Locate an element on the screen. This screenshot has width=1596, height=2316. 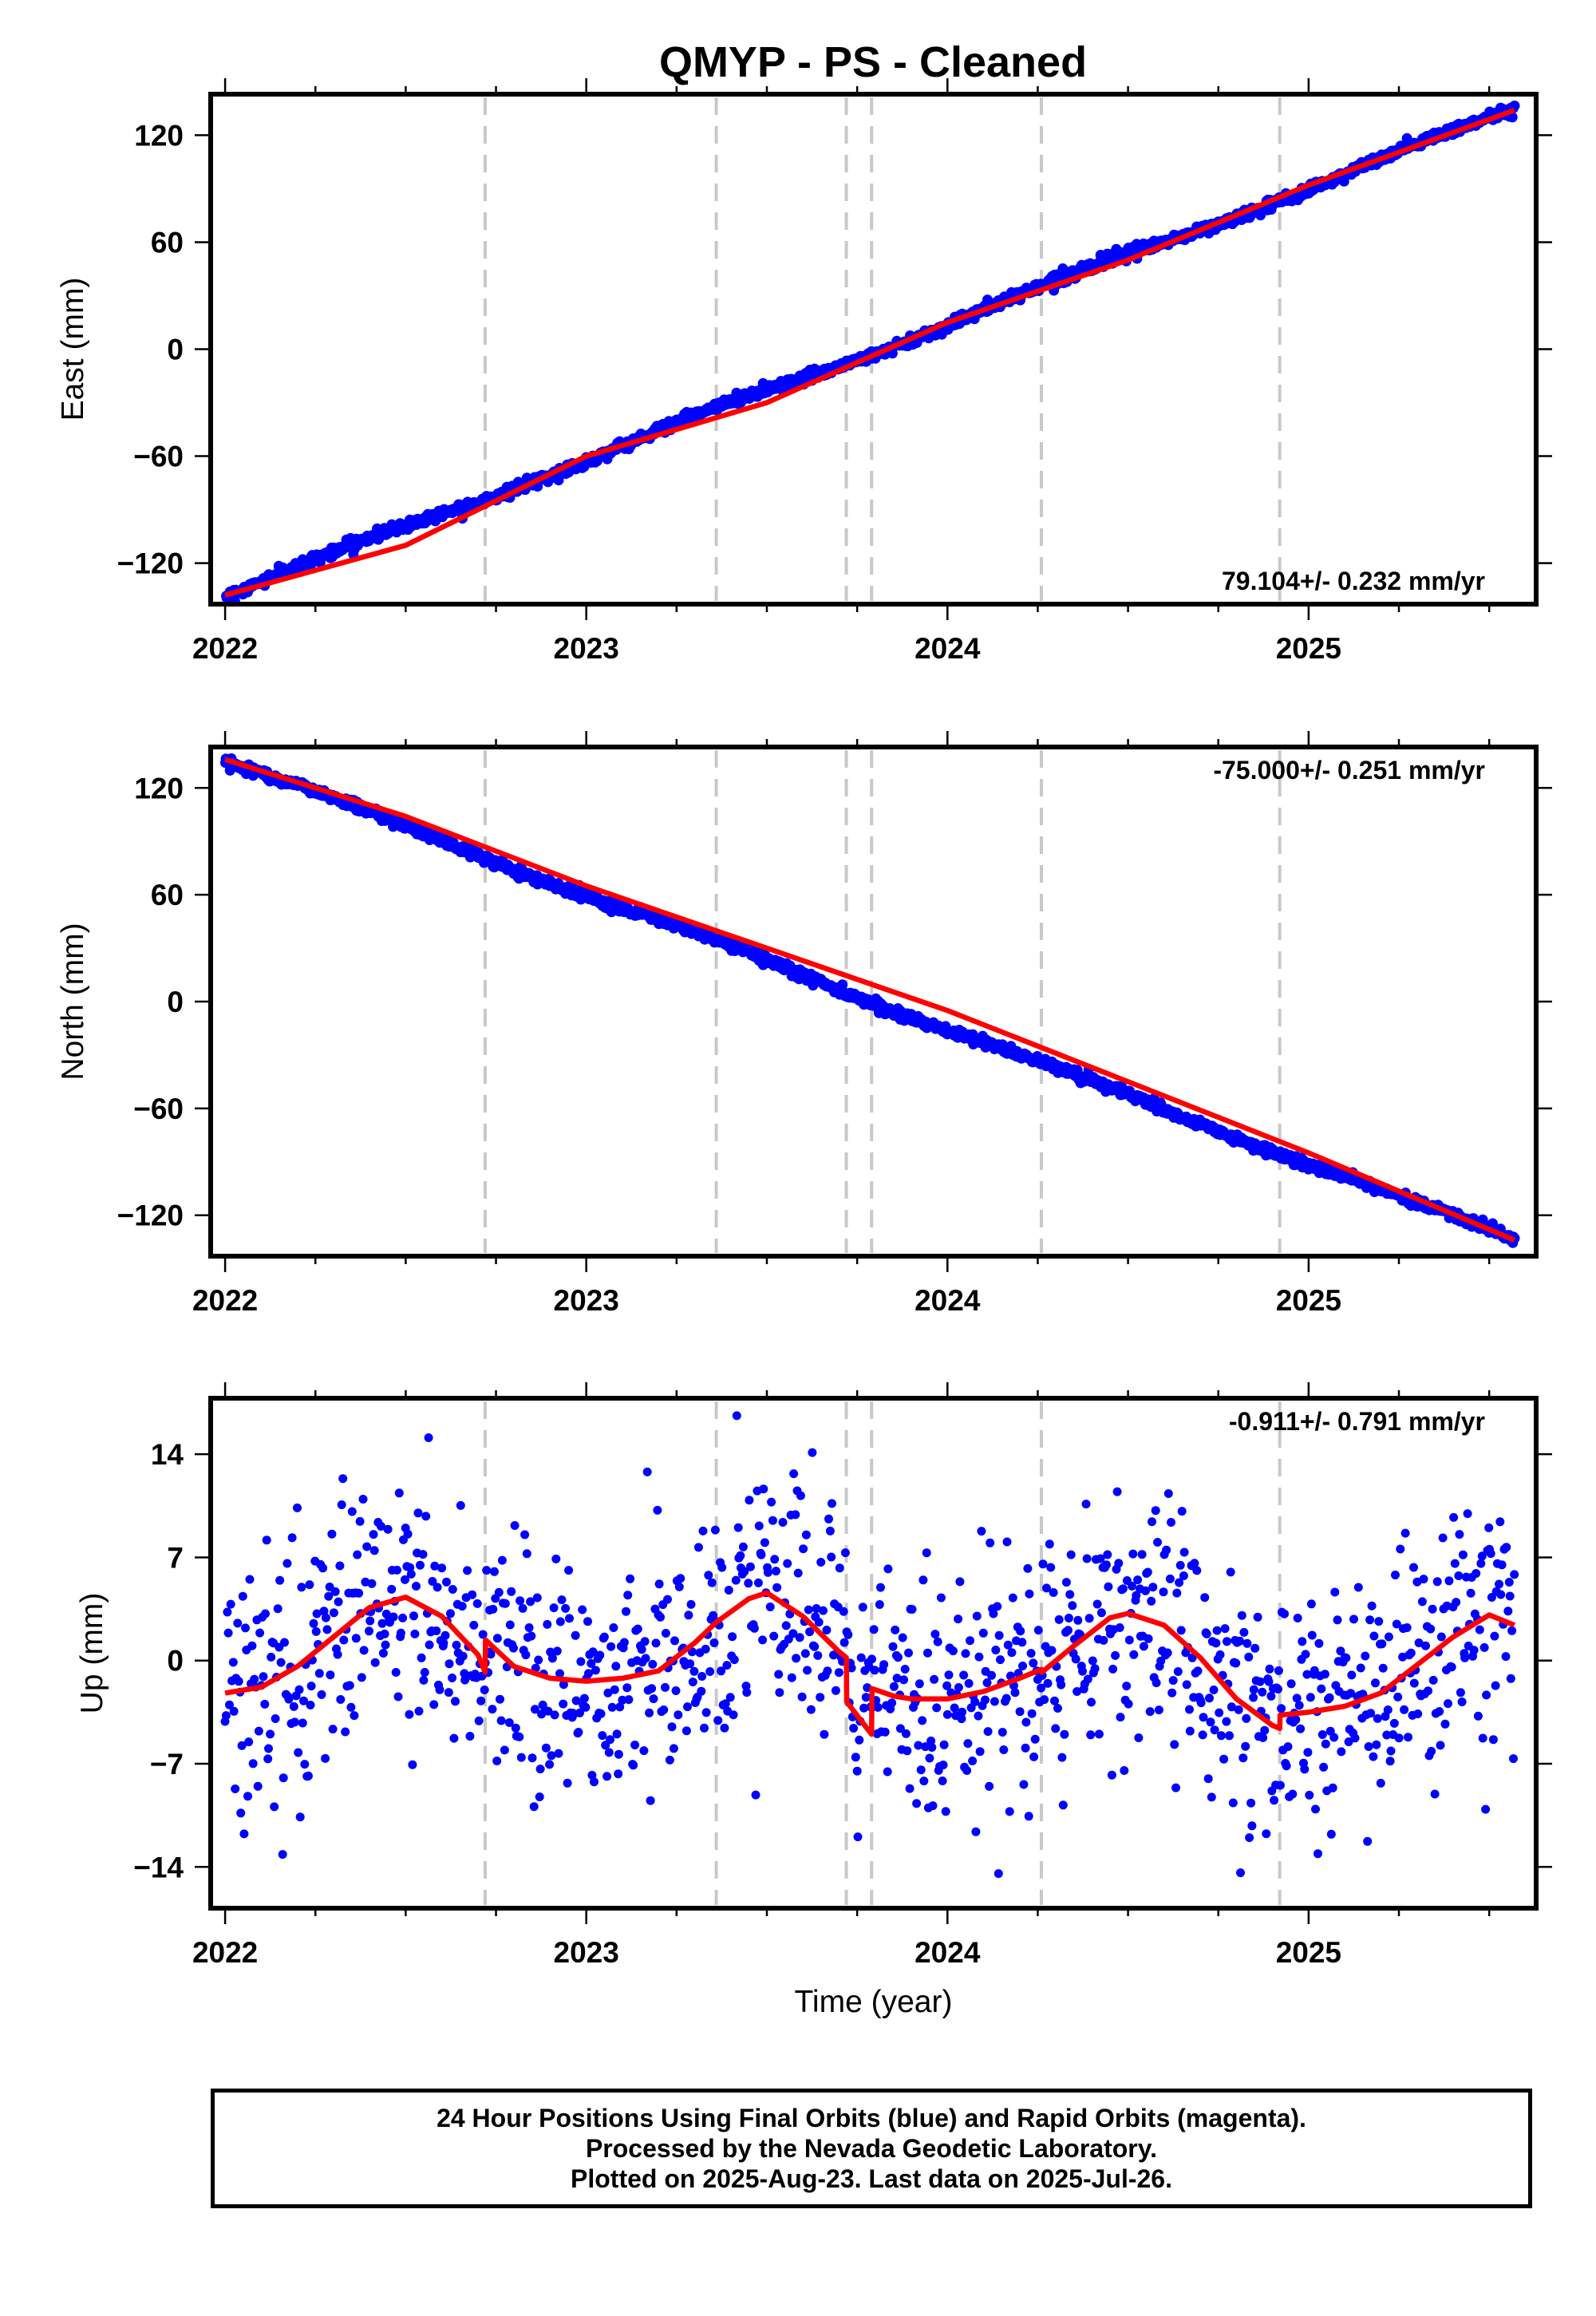
y-tick-label: −60 is located at coordinates (158, 1109).